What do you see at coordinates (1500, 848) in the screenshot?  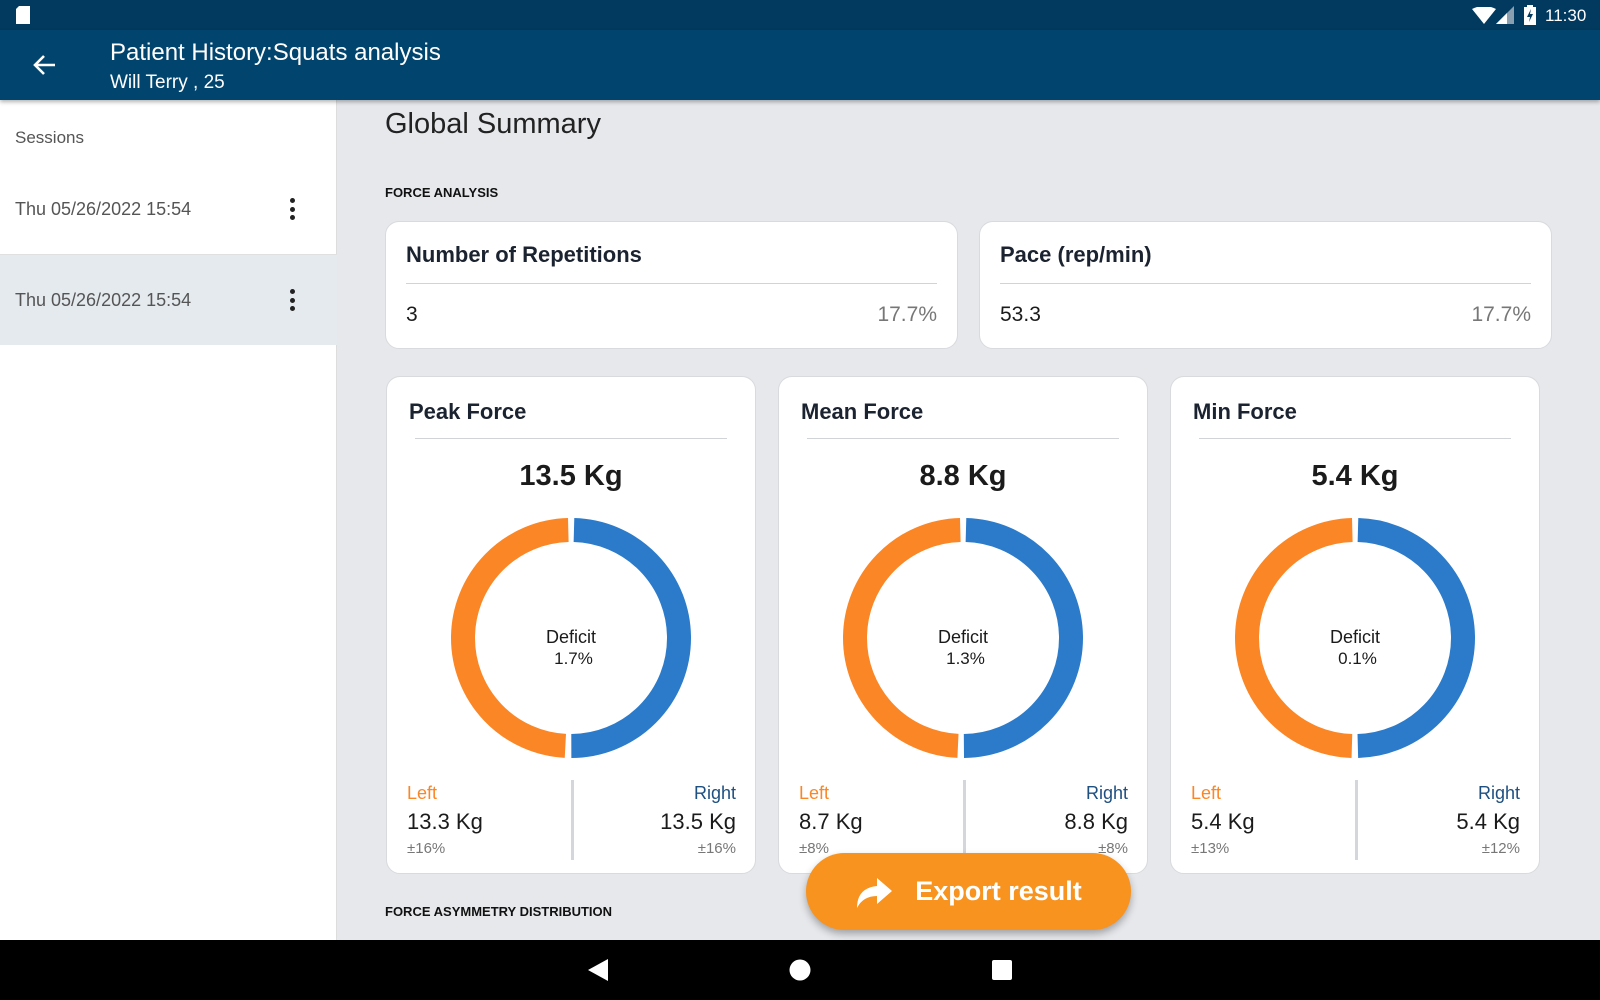 I see `right-variance: ±12%` at bounding box center [1500, 848].